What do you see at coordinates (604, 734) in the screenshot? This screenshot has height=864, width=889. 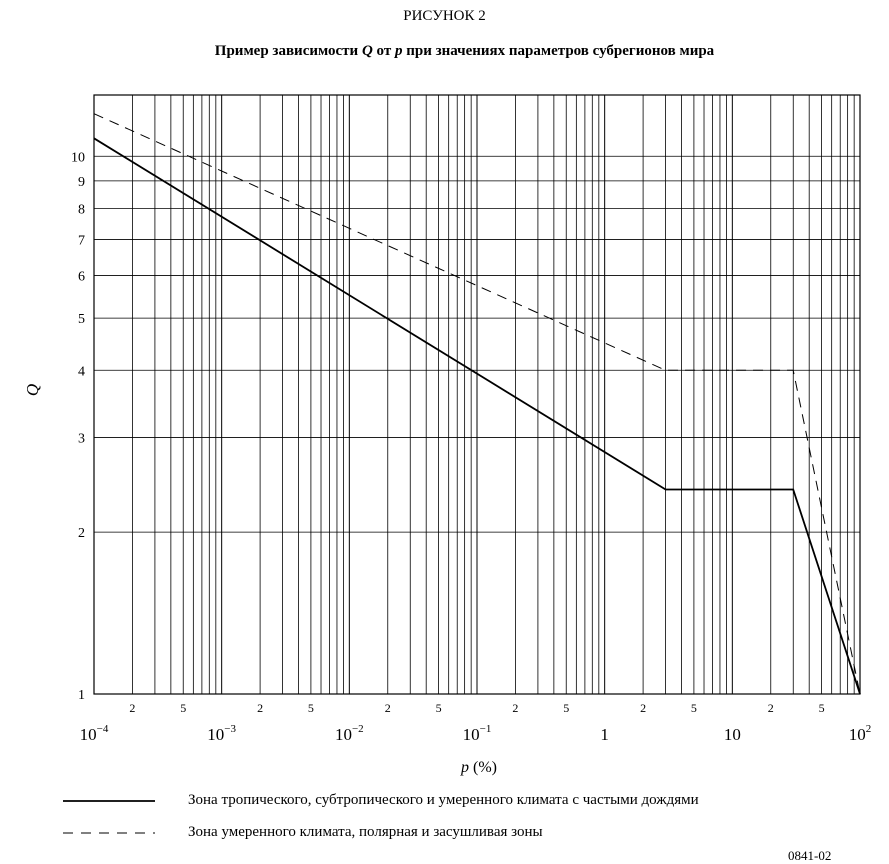 I see `x-tick-label: 1` at bounding box center [604, 734].